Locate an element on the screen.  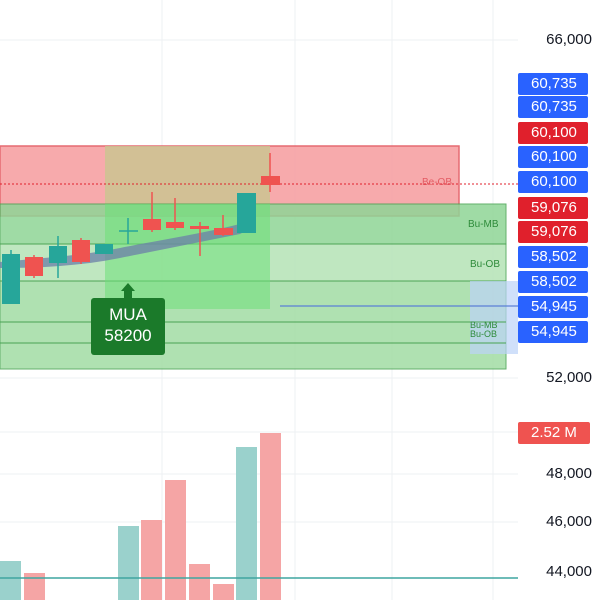
buy-arrow-icon is located at coordinates (128, 287).